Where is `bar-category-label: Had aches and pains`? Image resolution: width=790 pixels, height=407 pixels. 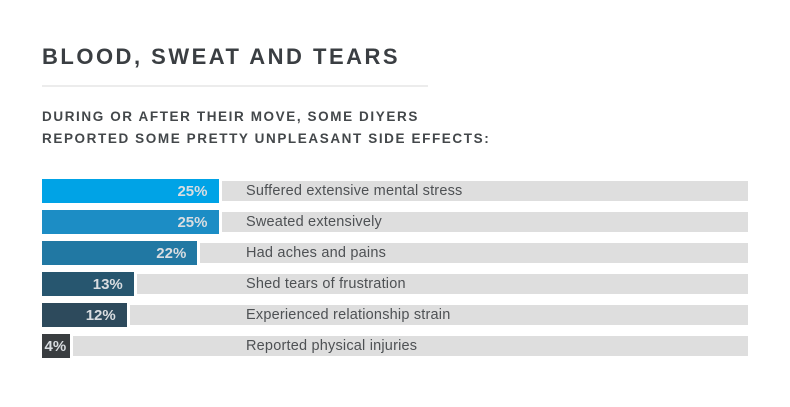 bar-category-label: Had aches and pains is located at coordinates (316, 253).